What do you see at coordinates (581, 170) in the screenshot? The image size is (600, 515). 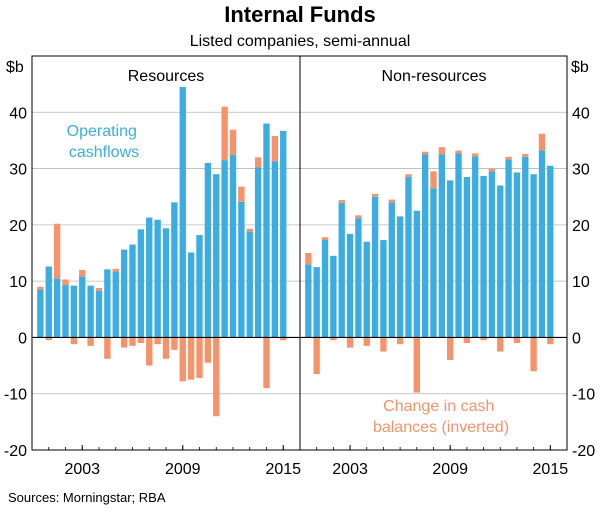 I see `y-tick-label-right: 30` at bounding box center [581, 170].